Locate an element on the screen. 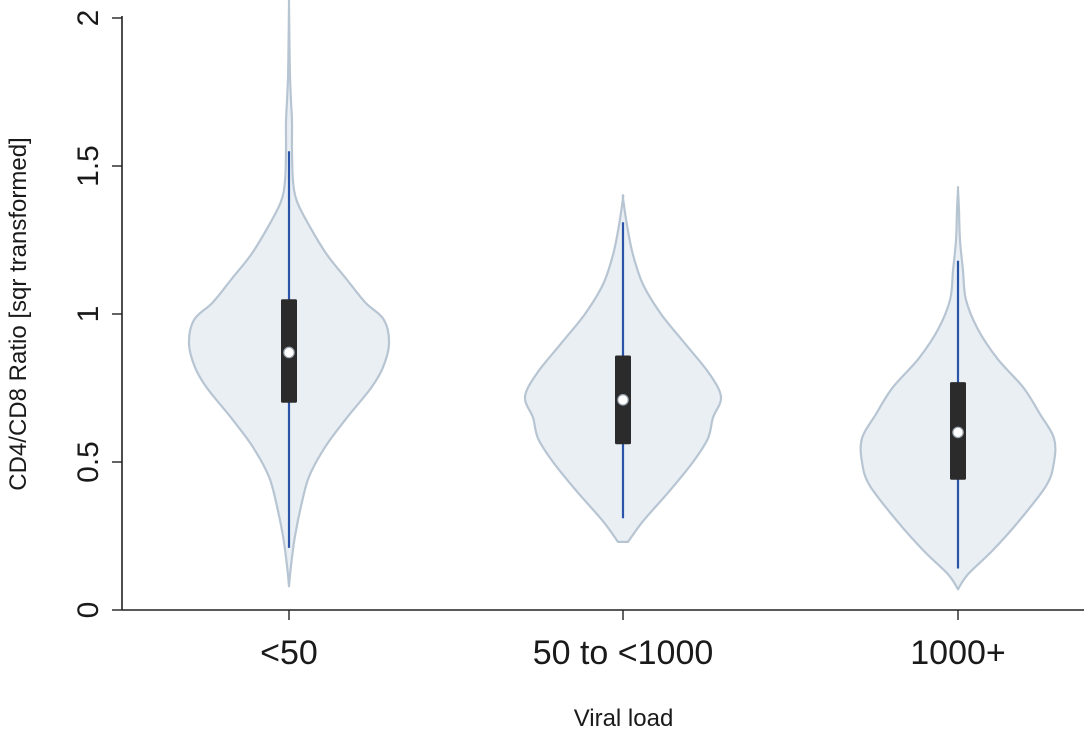  y-tick-label: 0 is located at coordinates (88, 610).